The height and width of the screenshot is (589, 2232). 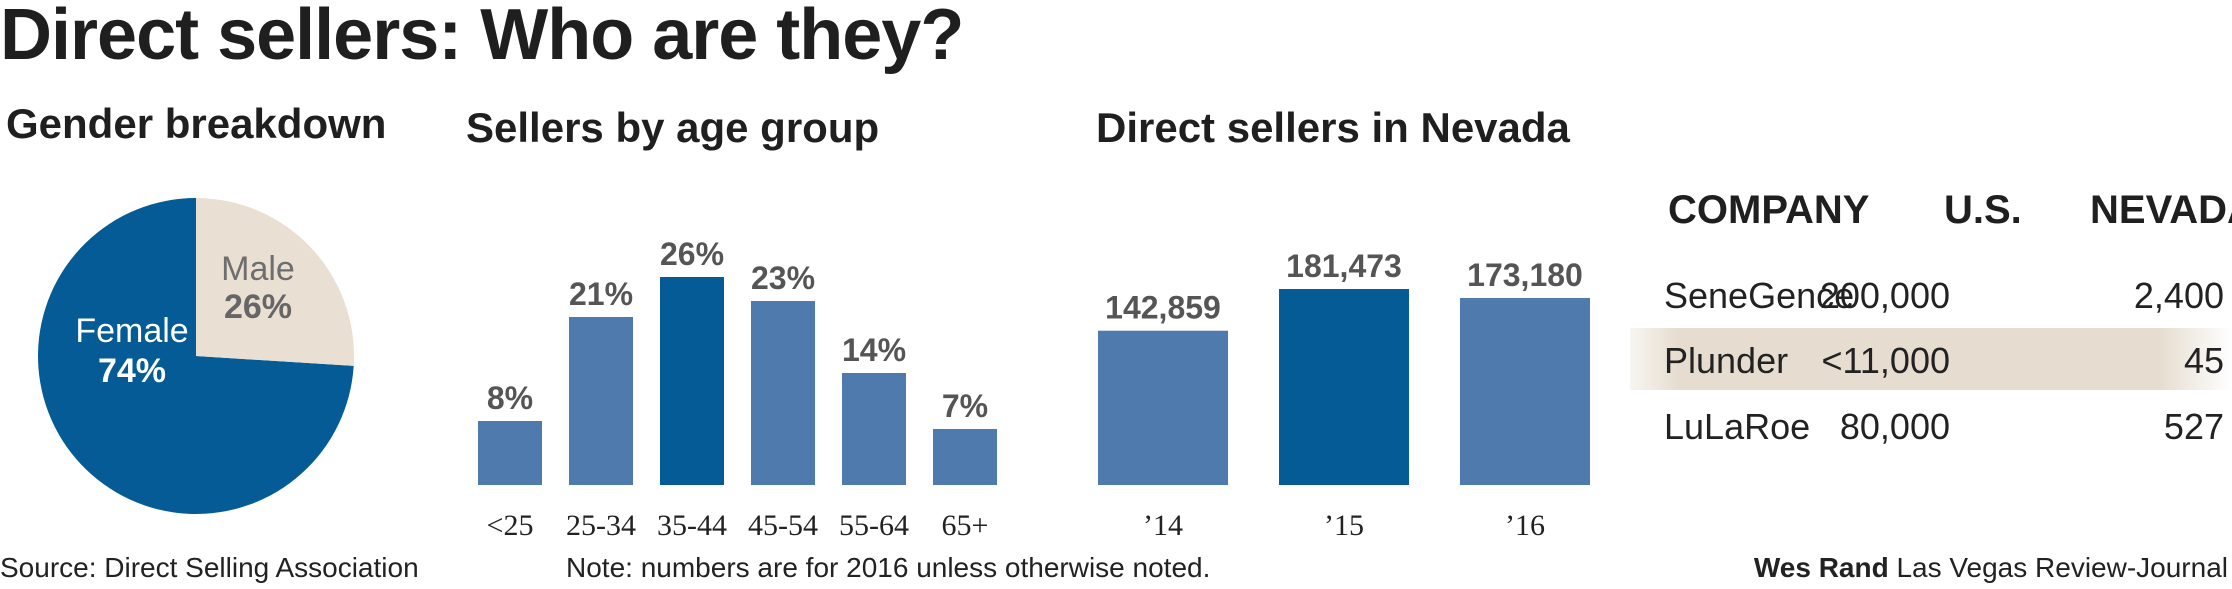 What do you see at coordinates (1163, 525) in the screenshot?
I see `x-tick-label: ’14` at bounding box center [1163, 525].